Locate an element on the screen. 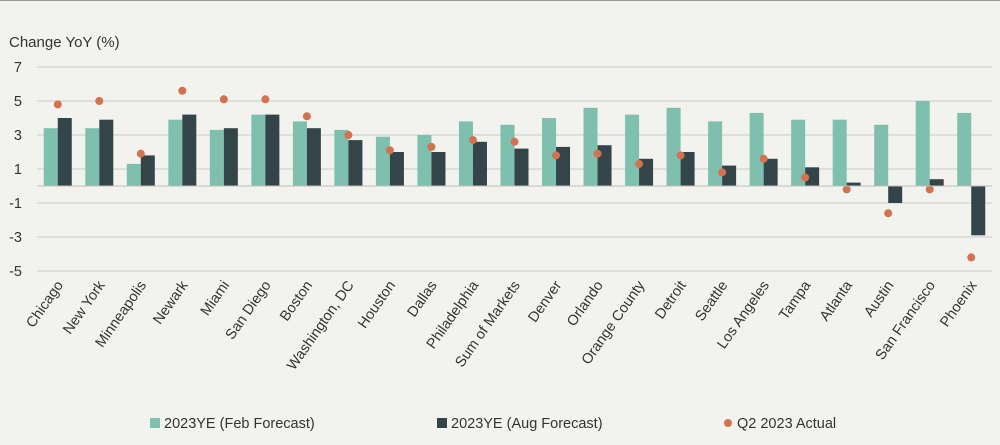 This screenshot has height=445, width=1000. category-label: Detroit is located at coordinates (671, 300).